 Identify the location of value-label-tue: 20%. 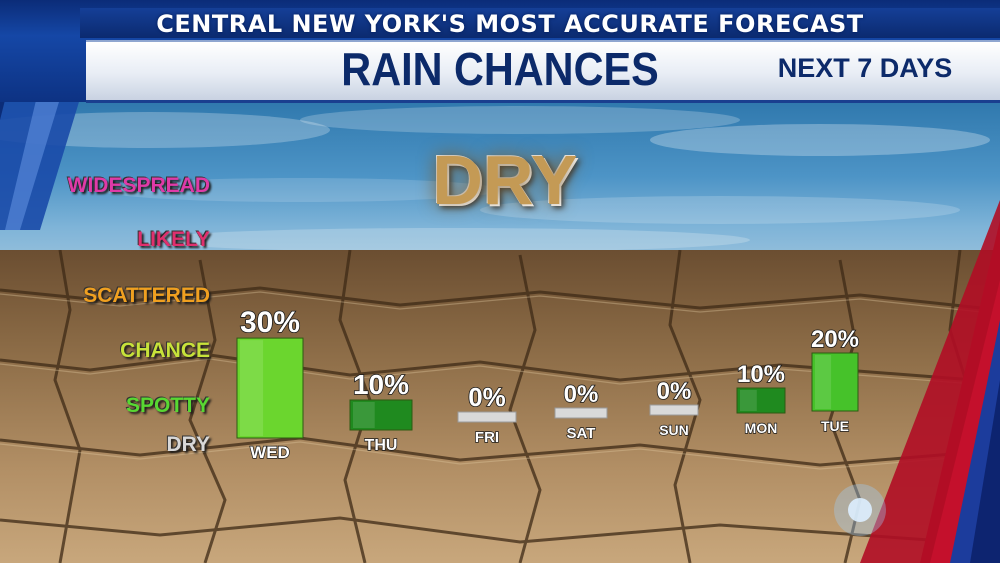
(835, 339).